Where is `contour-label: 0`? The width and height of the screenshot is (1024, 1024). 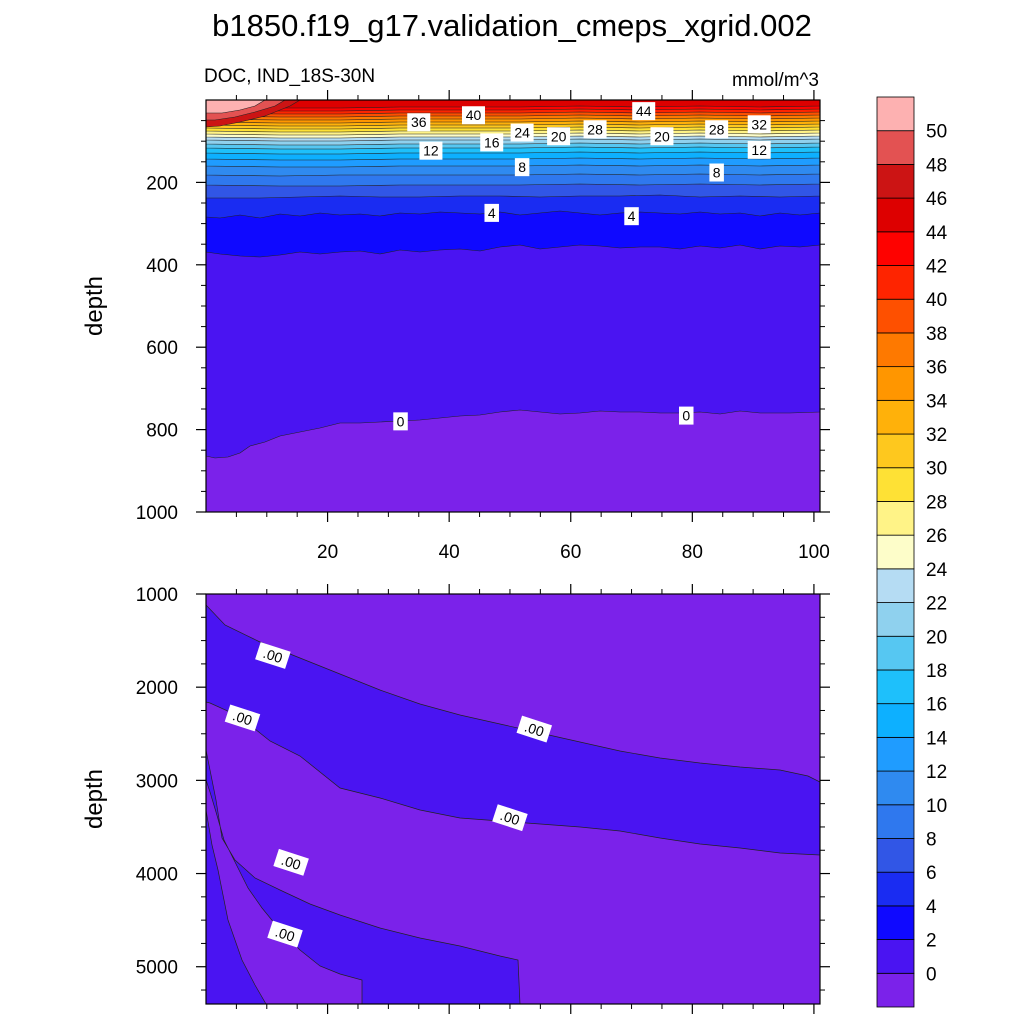 contour-label: 0 is located at coordinates (686, 415).